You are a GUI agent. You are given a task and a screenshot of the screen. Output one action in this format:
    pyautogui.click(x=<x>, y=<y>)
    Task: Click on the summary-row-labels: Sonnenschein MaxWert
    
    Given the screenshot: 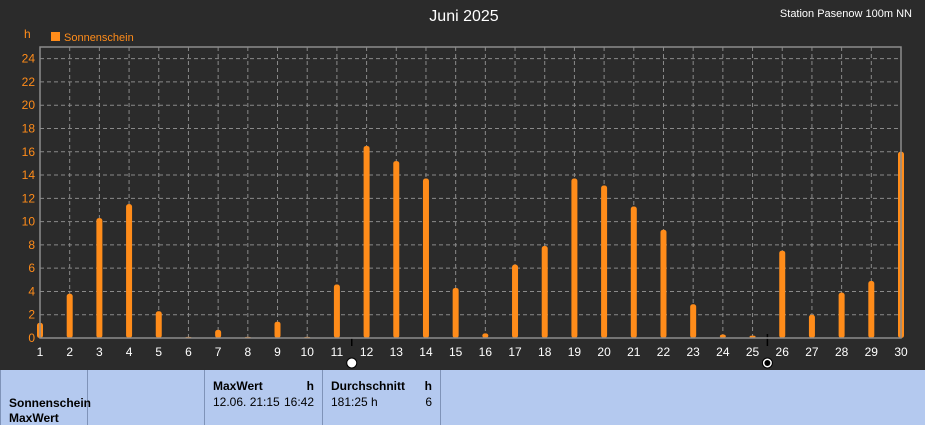 What is the action you would take?
    pyautogui.click(x=46, y=397)
    